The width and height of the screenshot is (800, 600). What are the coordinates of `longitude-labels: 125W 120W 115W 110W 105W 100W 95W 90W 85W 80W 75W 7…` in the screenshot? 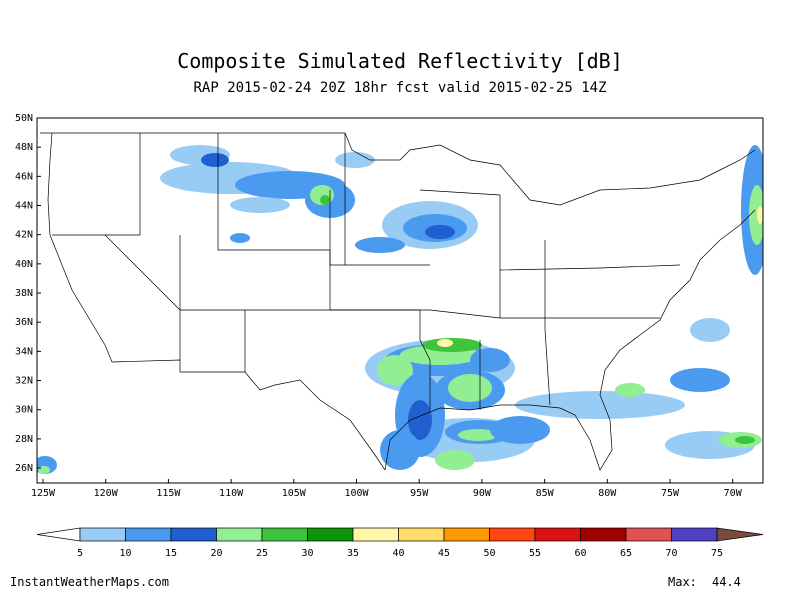 It's located at (387, 489).